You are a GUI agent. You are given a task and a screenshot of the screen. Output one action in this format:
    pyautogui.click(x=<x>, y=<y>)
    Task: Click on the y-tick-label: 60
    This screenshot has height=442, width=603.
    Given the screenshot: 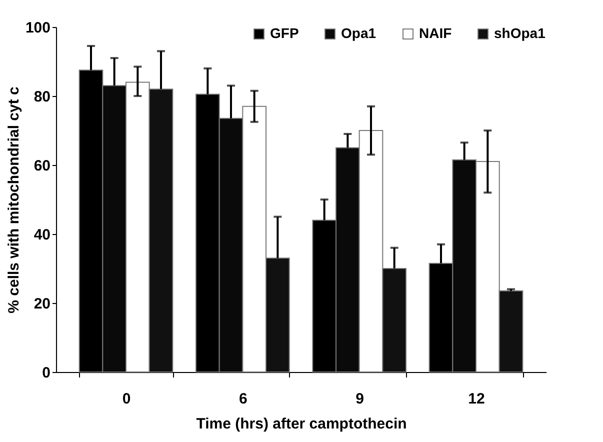 What is the action you would take?
    pyautogui.click(x=42, y=166)
    